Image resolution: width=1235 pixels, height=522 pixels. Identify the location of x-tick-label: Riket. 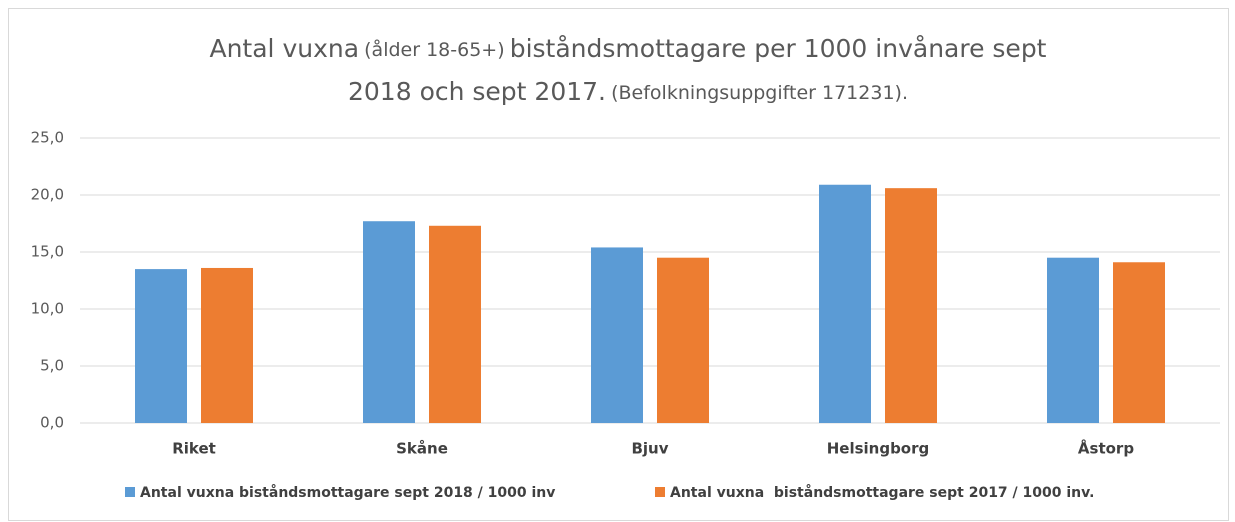
(194, 449).